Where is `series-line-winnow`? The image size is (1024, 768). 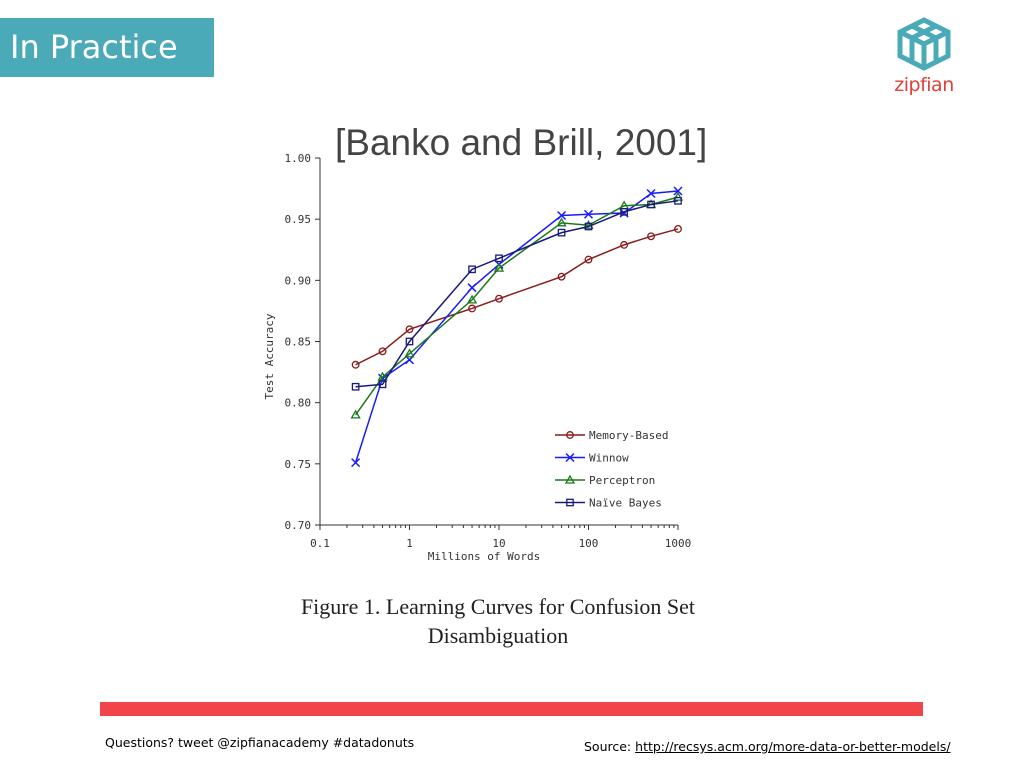 series-line-winnow is located at coordinates (516, 326).